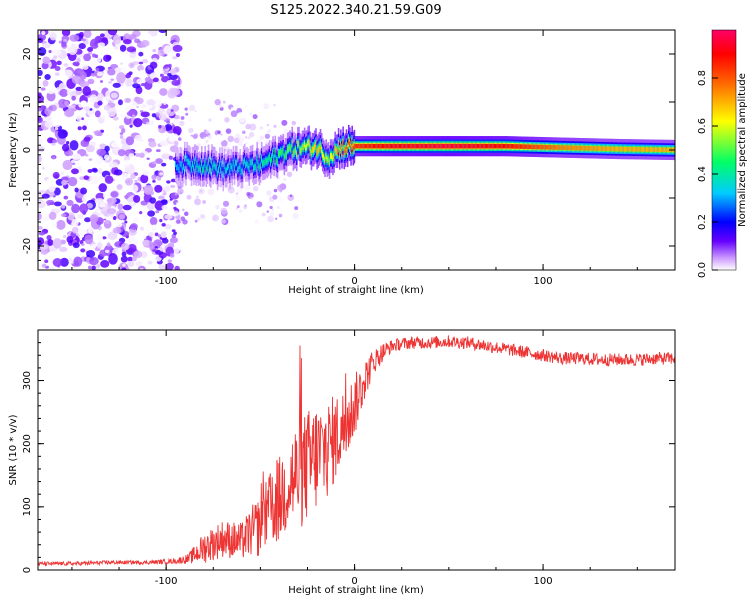 The width and height of the screenshot is (750, 604). Describe the element at coordinates (27, 246) in the screenshot. I see `y-tick-label: -20` at that location.